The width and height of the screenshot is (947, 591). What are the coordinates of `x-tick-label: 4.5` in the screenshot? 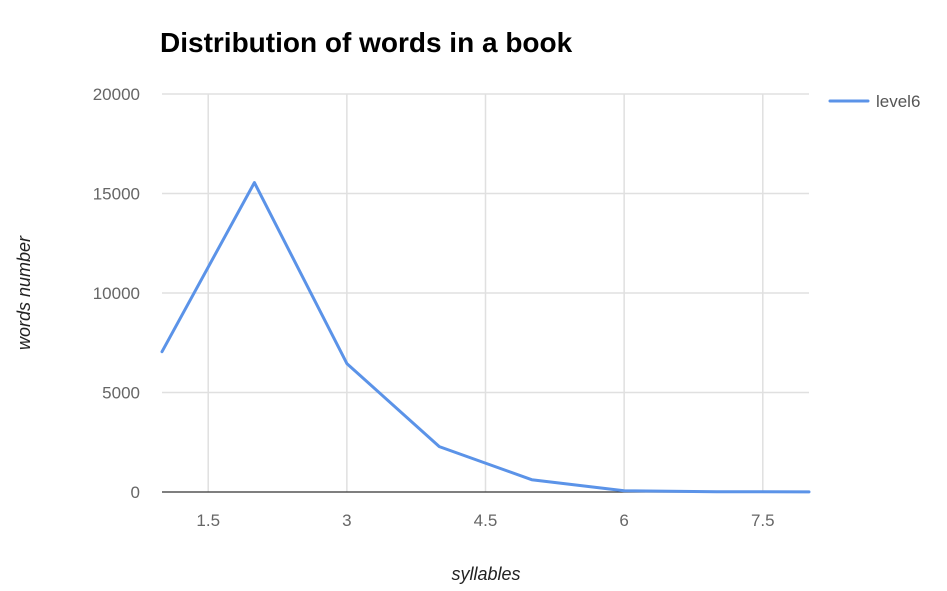 It's located at (486, 520).